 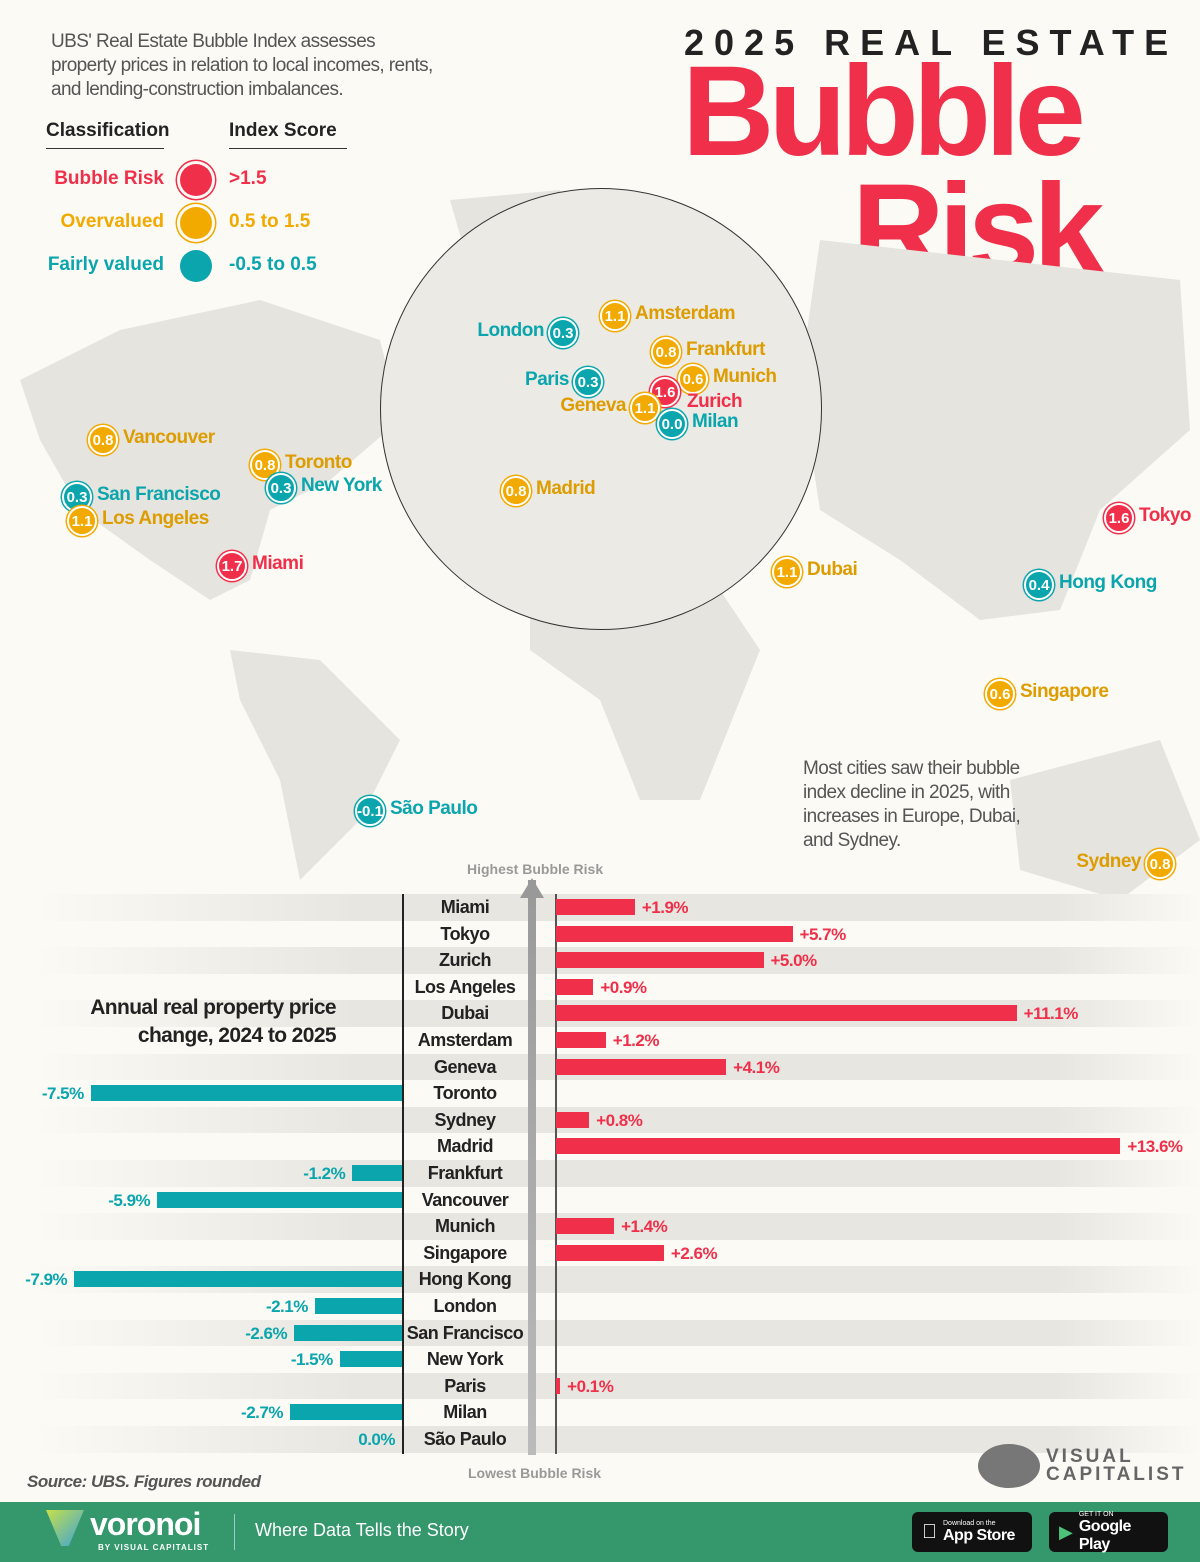 What do you see at coordinates (341, 485) in the screenshot?
I see `city-label: New York` at bounding box center [341, 485].